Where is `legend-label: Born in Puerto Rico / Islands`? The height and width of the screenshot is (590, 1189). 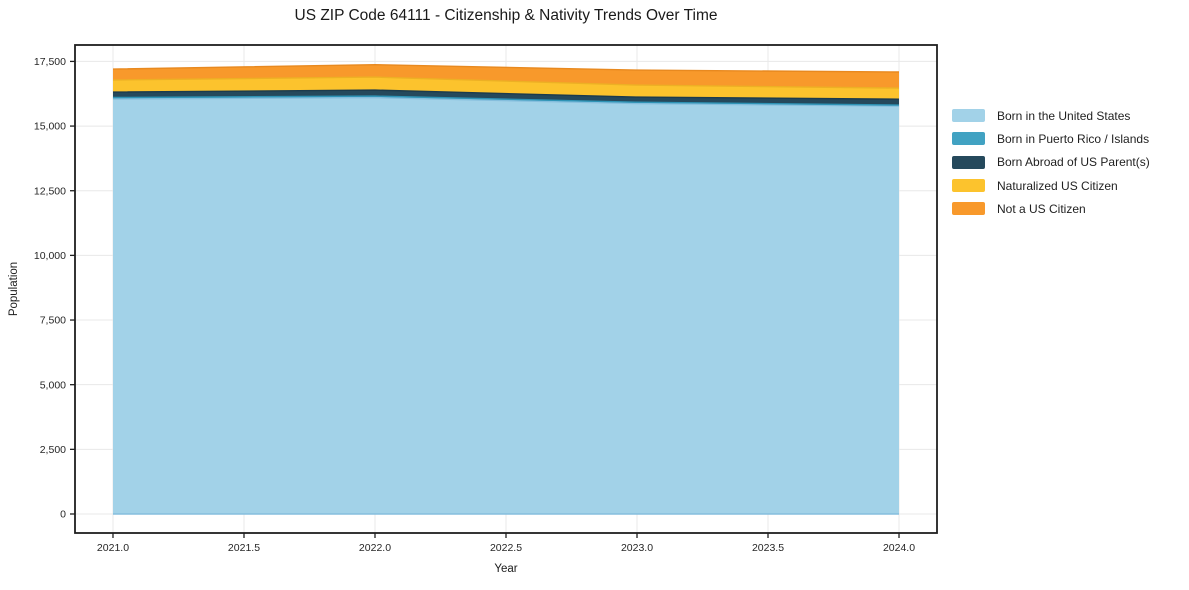 legend-label: Born in Puerto Rico / Islands is located at coordinates (1073, 138).